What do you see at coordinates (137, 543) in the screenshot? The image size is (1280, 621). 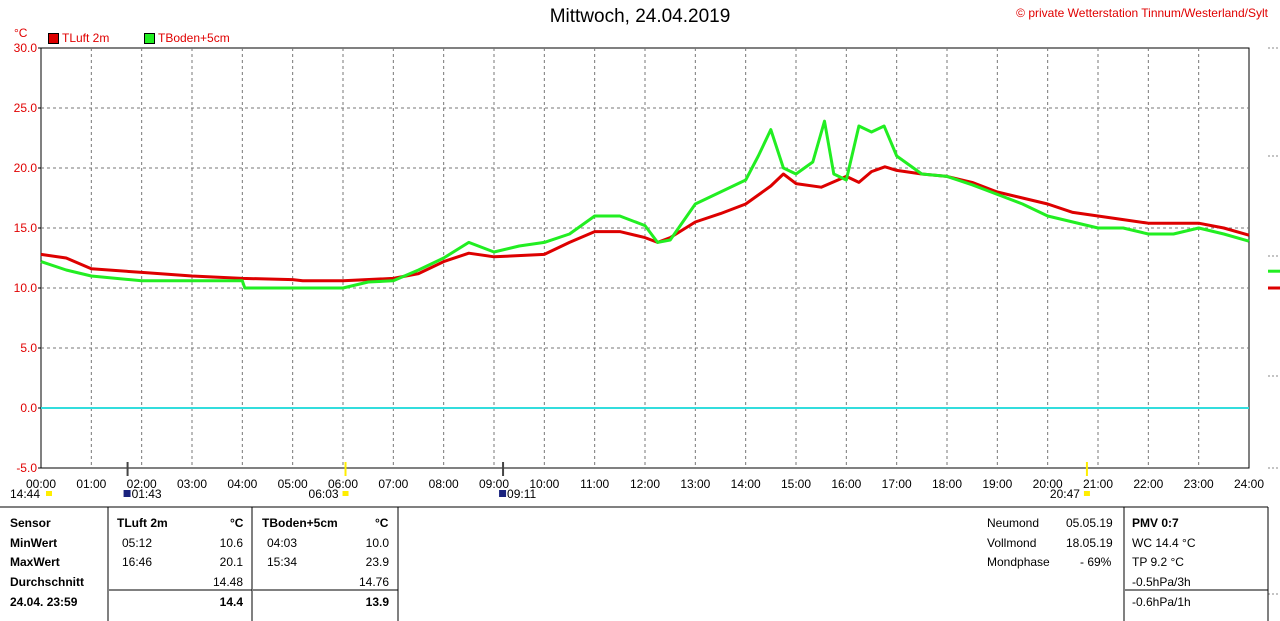 I see `table-row-time-tluft: 05:12` at bounding box center [137, 543].